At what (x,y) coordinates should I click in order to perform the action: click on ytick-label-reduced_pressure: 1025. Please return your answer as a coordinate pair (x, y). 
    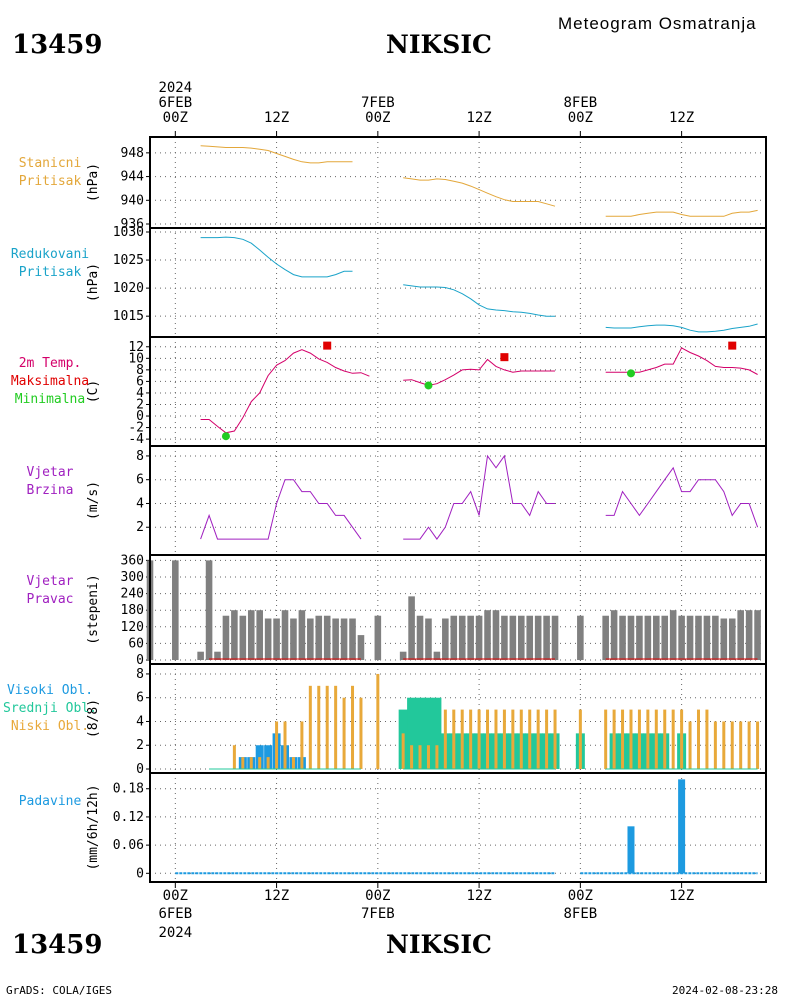
    Looking at the image, I should click on (128, 260).